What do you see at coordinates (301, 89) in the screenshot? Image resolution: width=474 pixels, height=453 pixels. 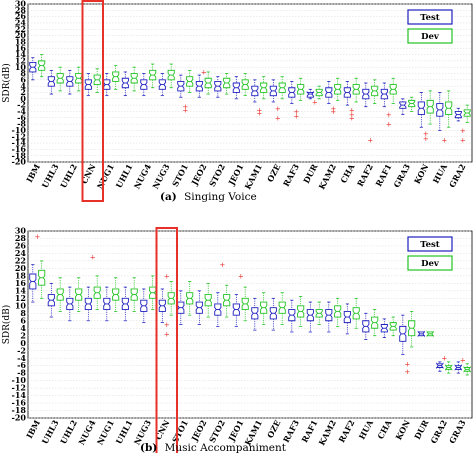 I see `box-dev-raf3` at bounding box center [301, 89].